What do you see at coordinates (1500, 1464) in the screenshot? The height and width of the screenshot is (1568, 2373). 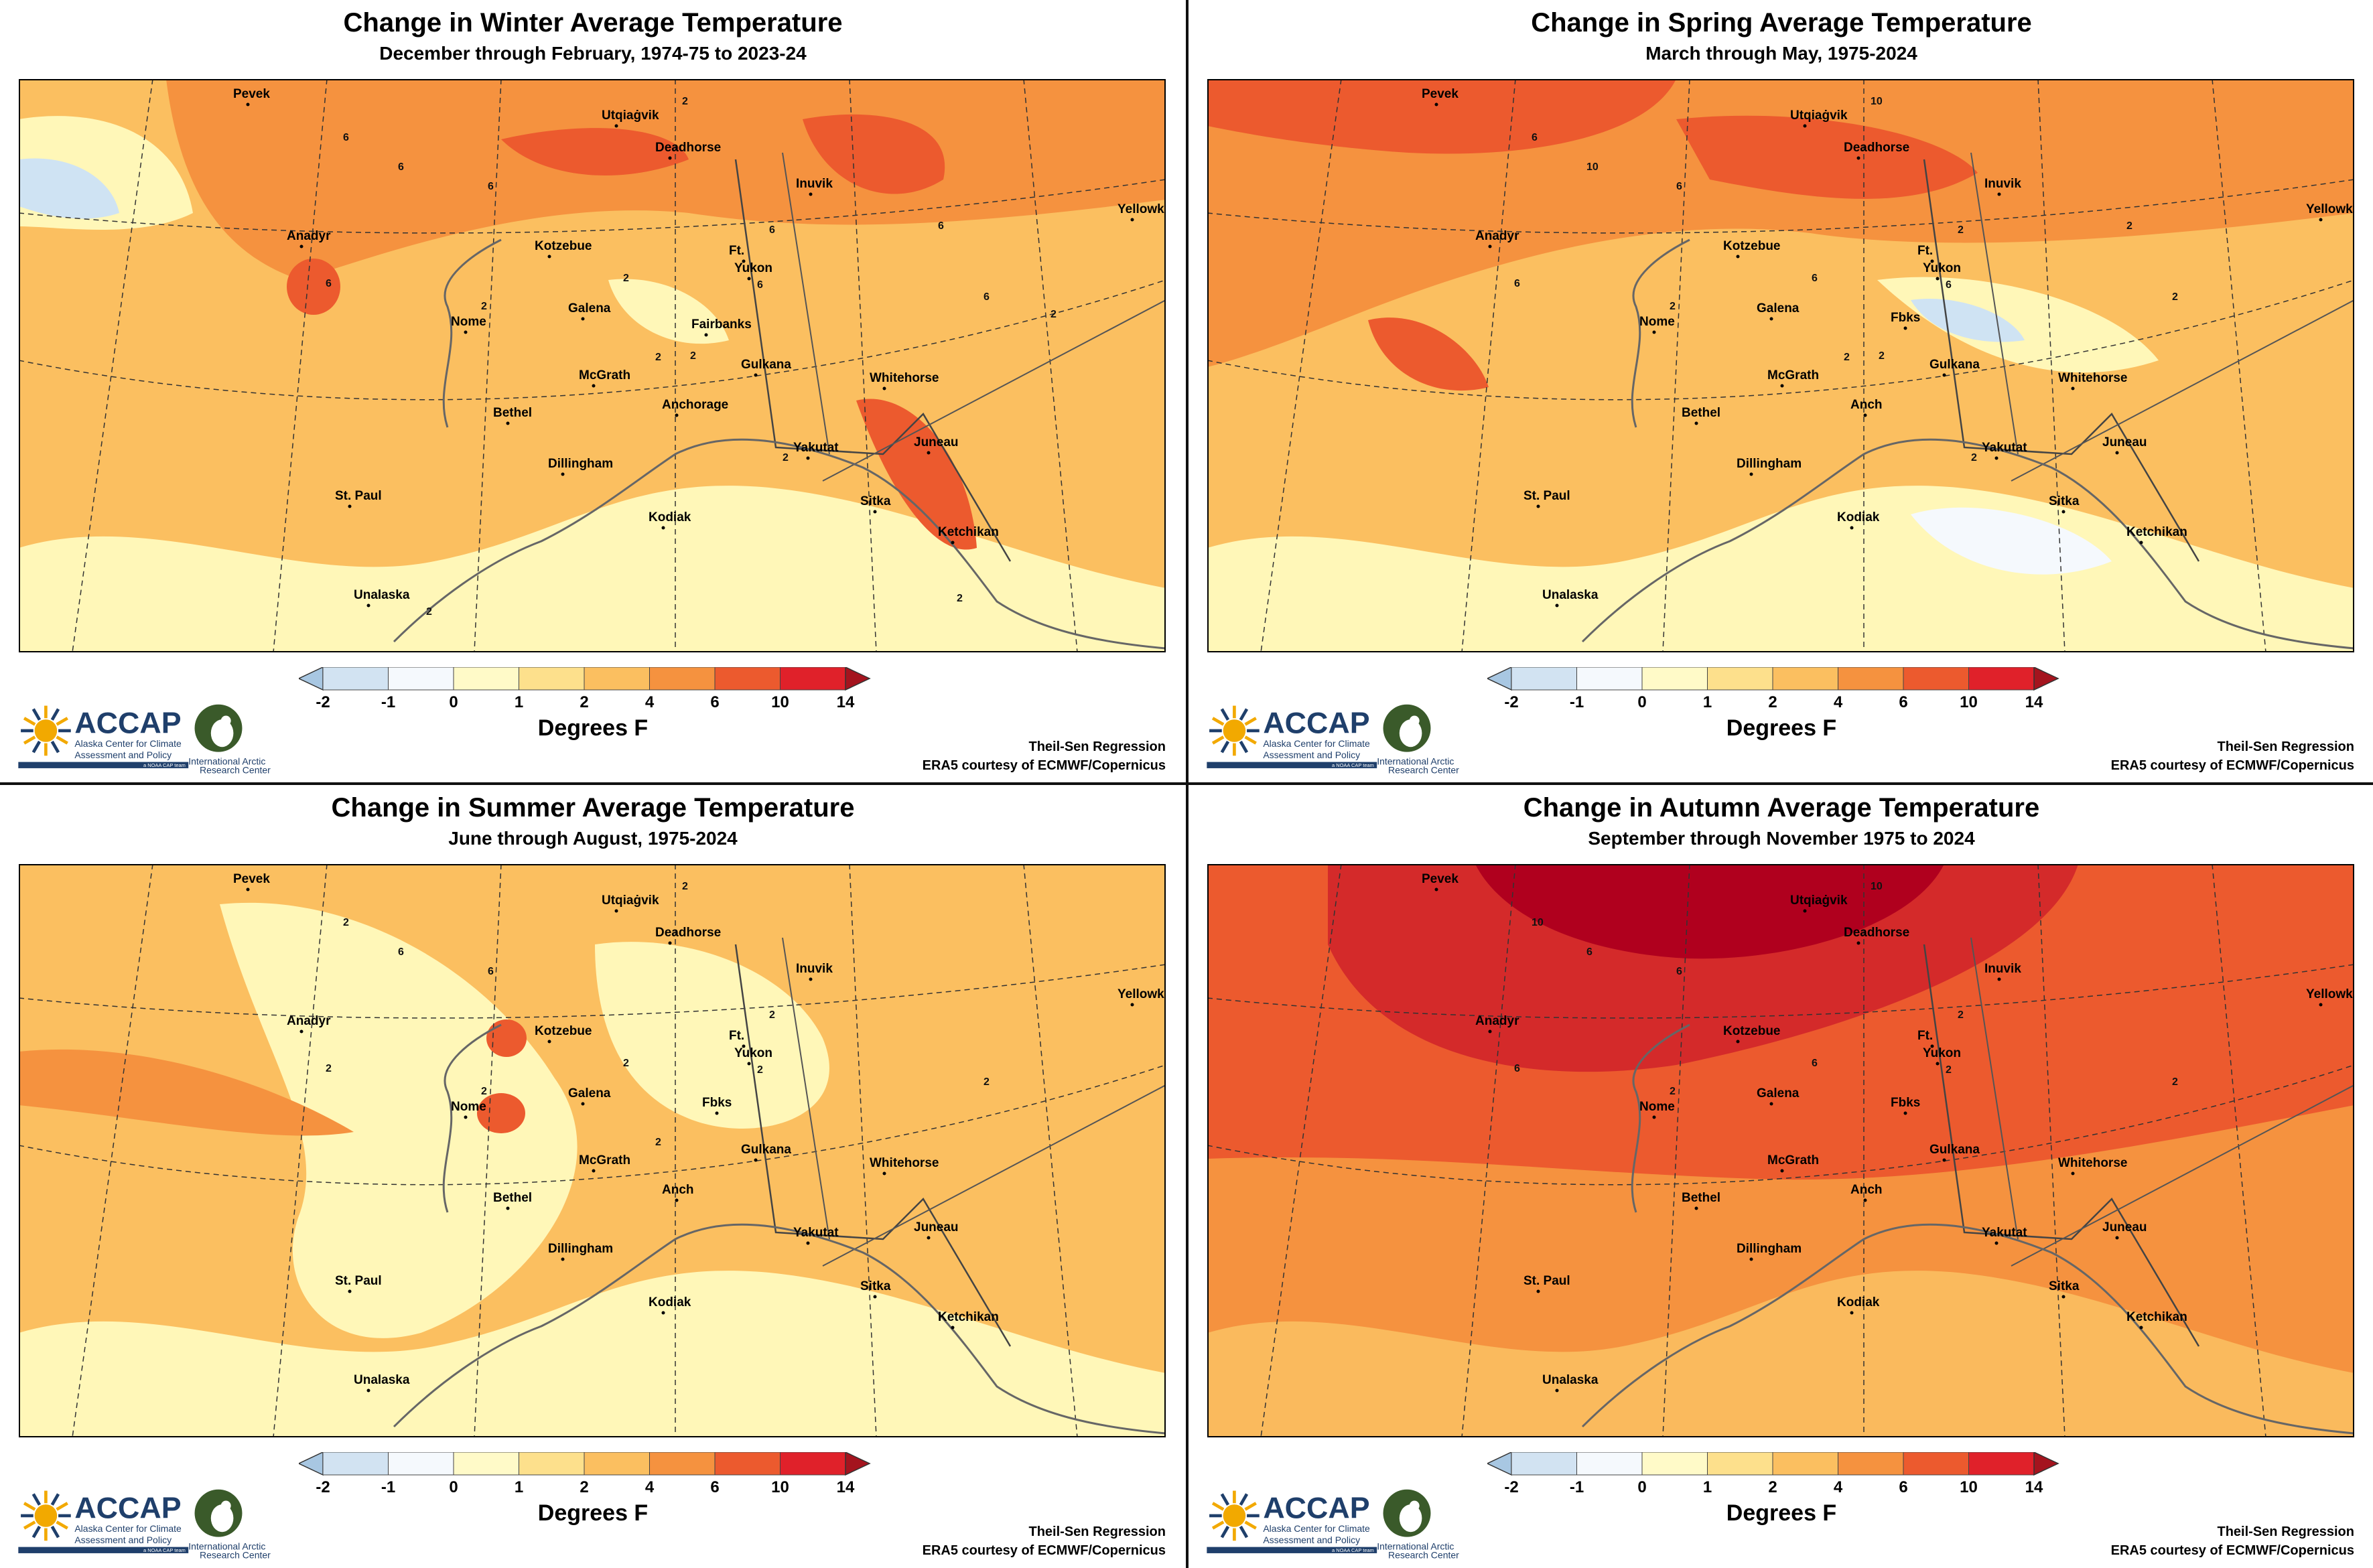 I see `colorbar-left-arrow` at bounding box center [1500, 1464].